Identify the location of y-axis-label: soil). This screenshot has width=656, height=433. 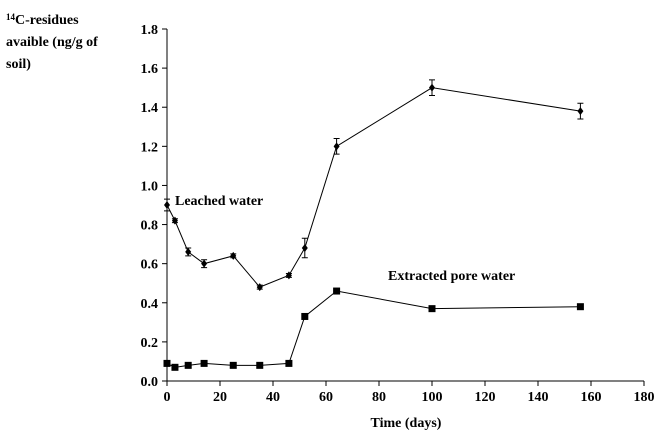
(18, 64).